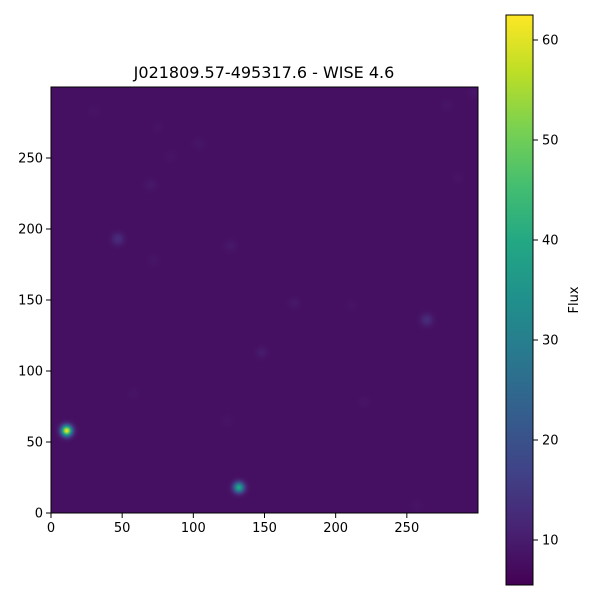 This screenshot has height=600, width=600. I want to click on colorbar-tick-label: 30, so click(550, 341).